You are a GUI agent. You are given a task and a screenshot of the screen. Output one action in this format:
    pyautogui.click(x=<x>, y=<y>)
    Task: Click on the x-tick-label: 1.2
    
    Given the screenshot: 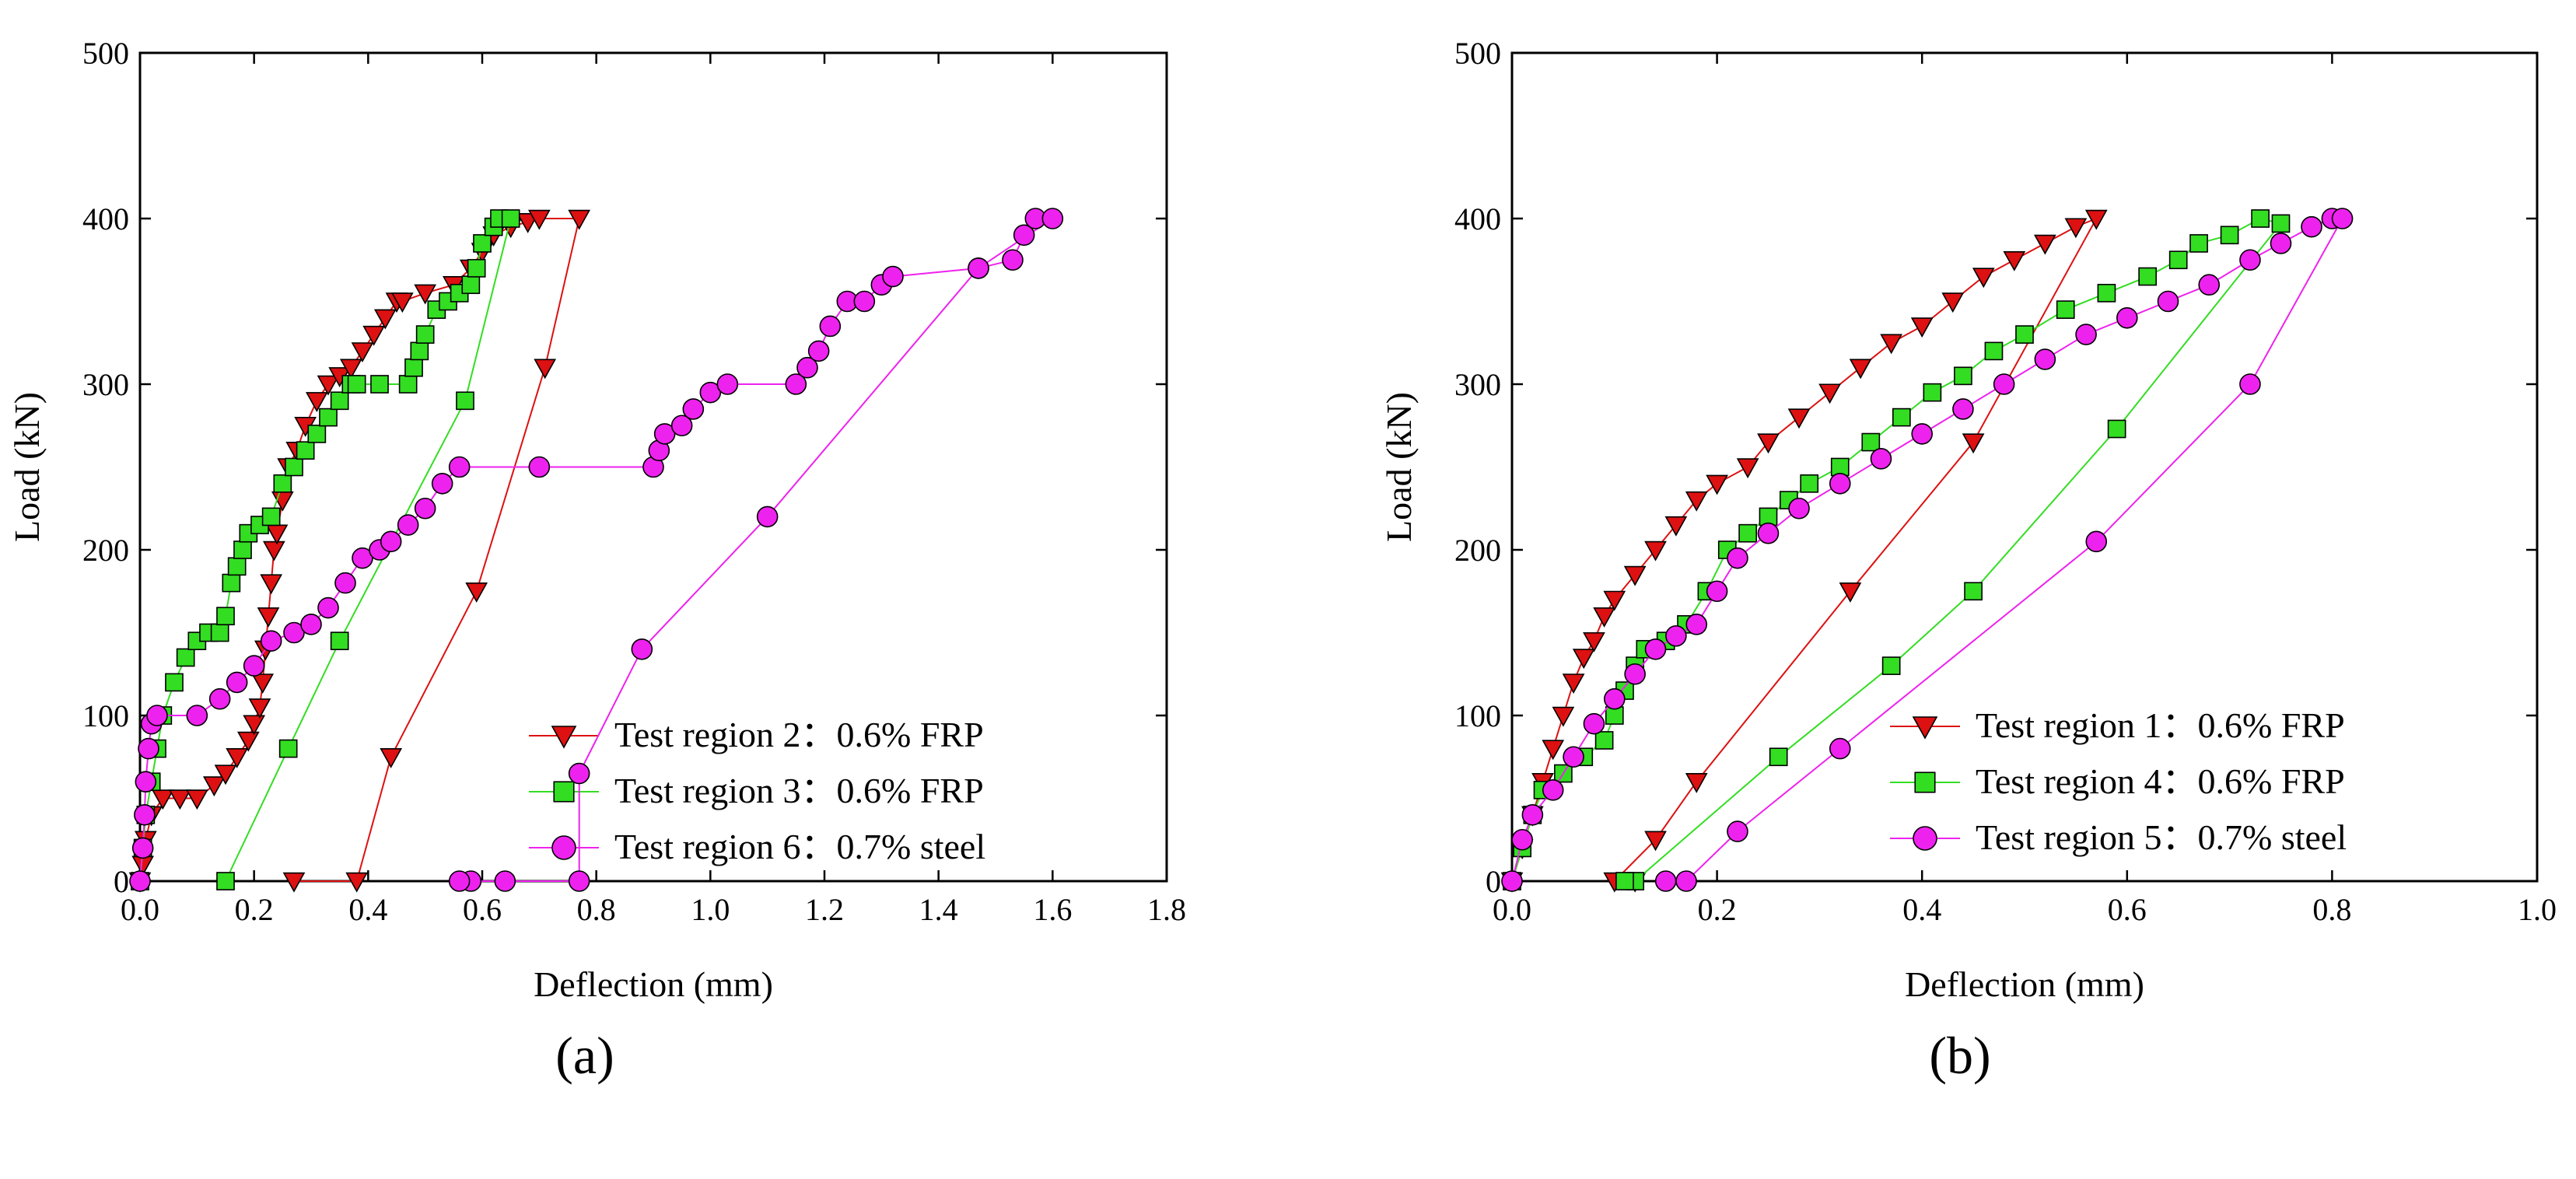 What is the action you would take?
    pyautogui.click(x=825, y=909)
    